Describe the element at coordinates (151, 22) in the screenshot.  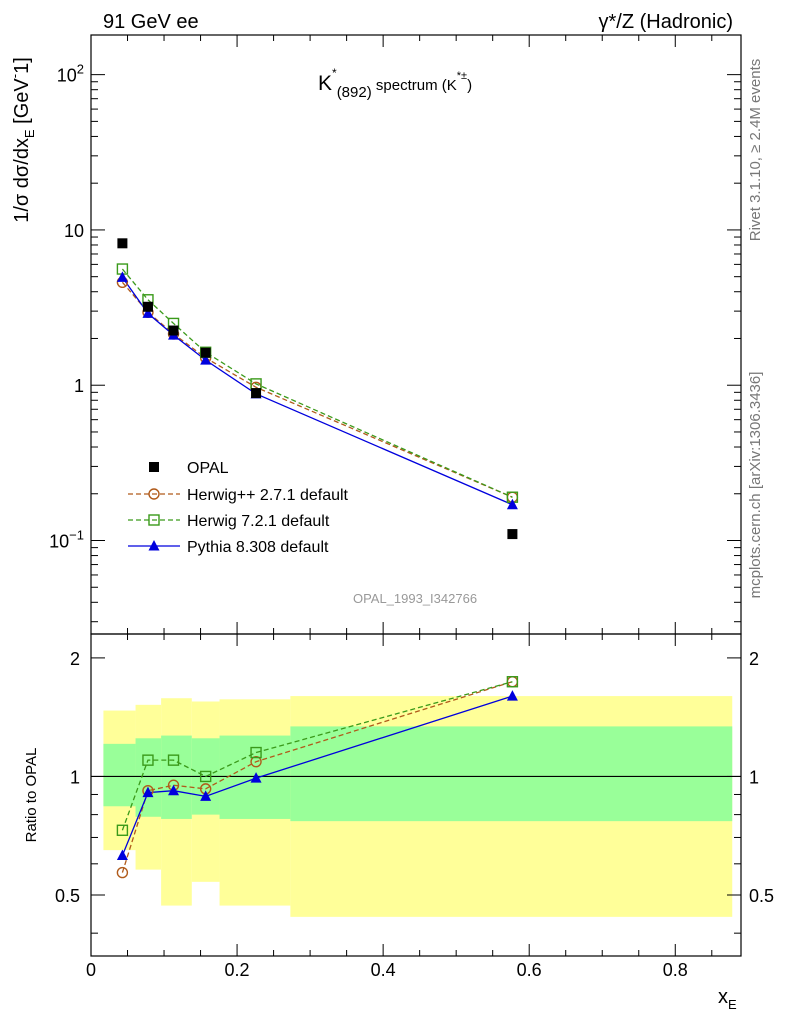
I see `header-left: 91 GeV ee` at that location.